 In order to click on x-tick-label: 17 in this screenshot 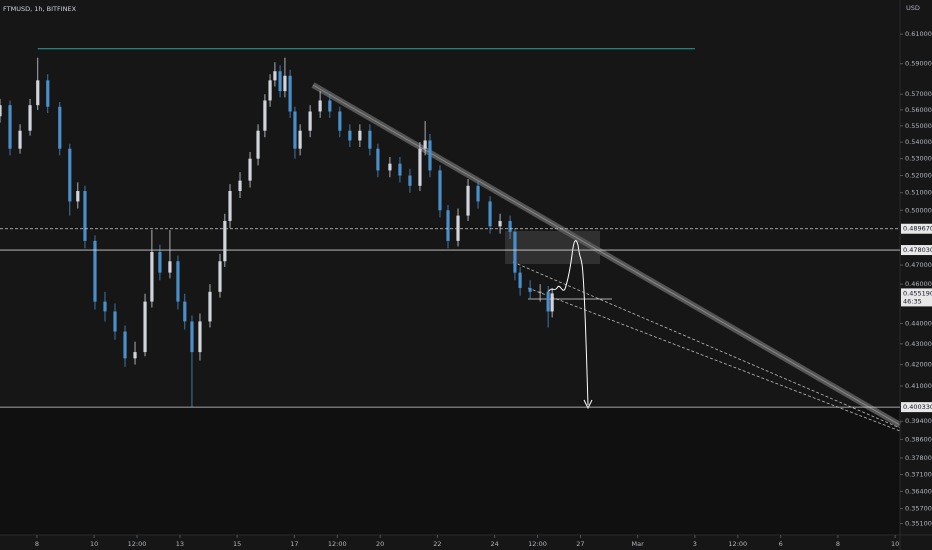, I will do `click(294, 544)`.